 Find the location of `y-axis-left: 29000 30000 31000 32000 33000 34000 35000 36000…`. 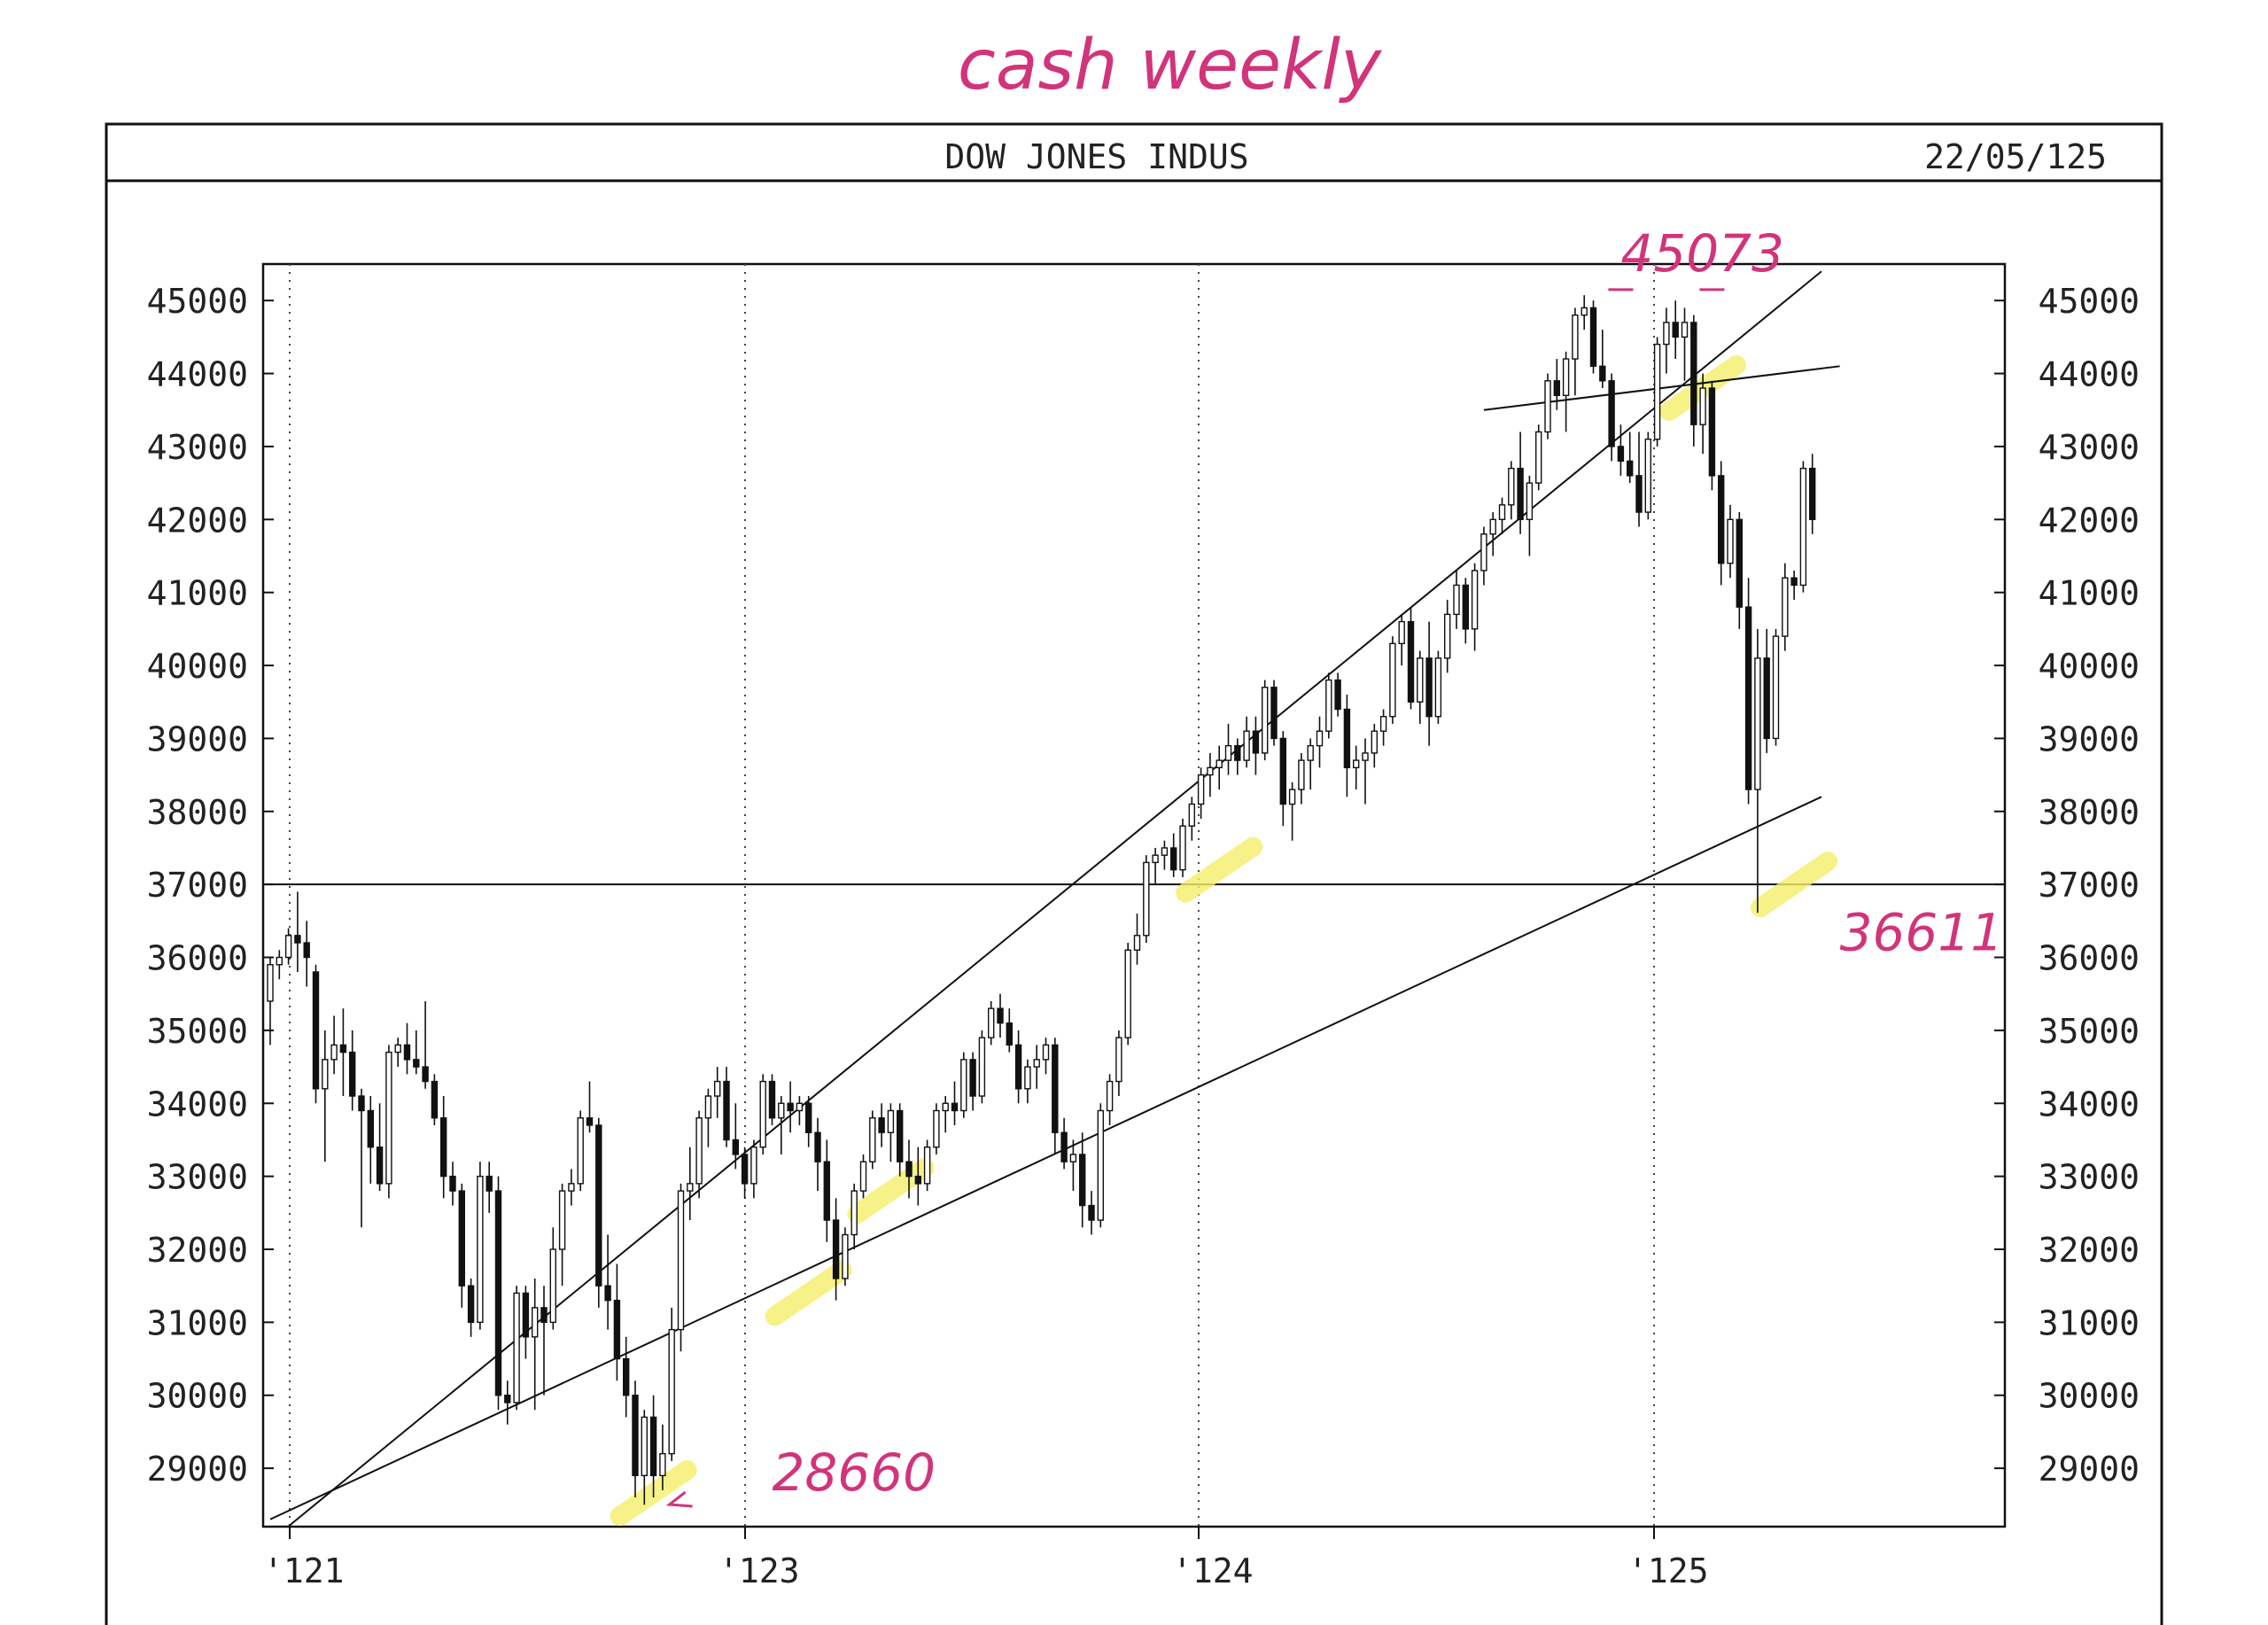

y-axis-left: 29000 30000 31000 32000 33000 34000 35000 36000… is located at coordinates (210, 885).